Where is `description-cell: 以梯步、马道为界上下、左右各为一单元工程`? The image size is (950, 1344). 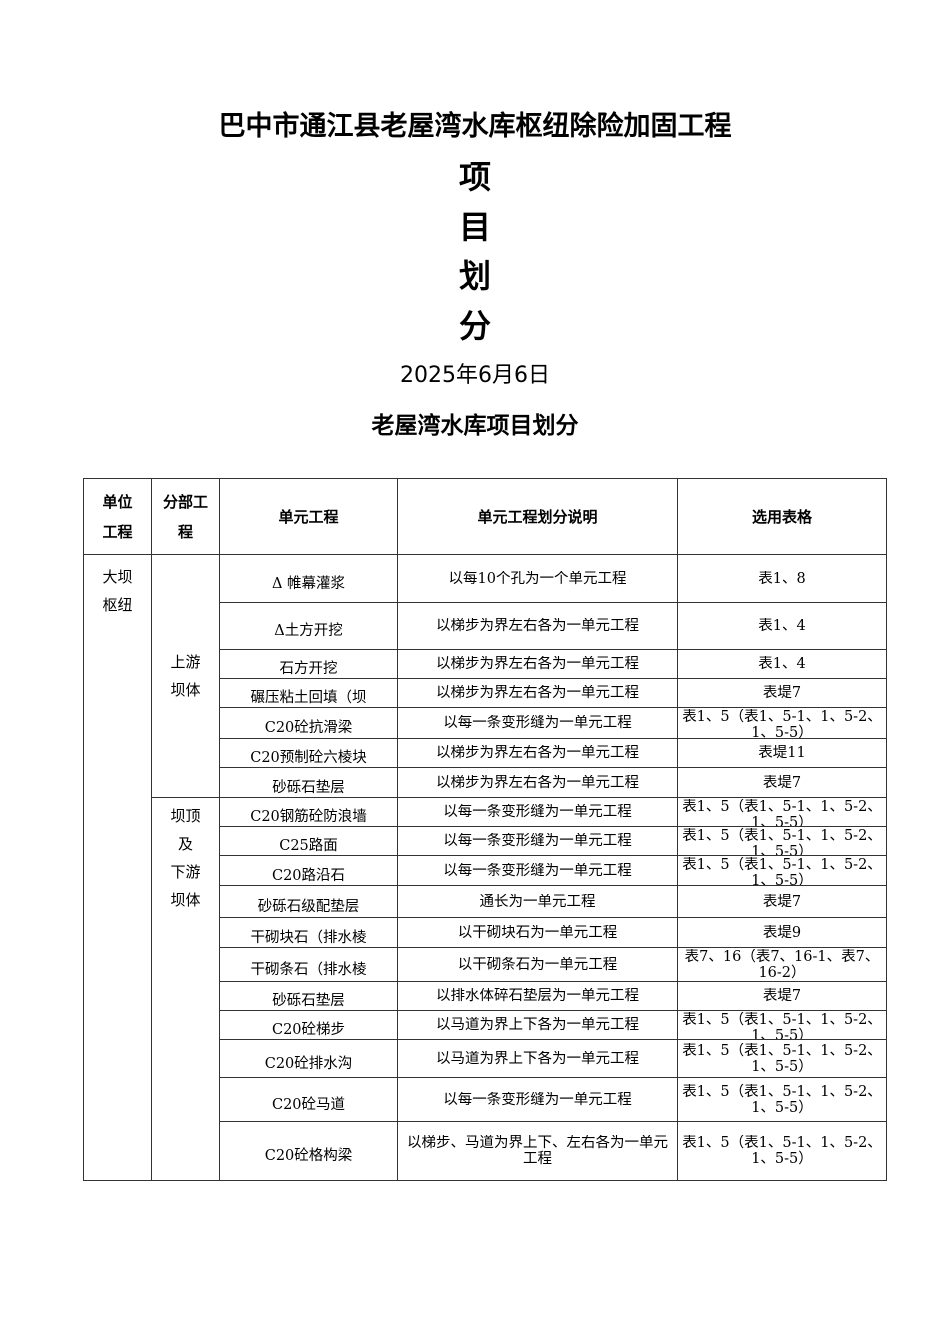 description-cell: 以梯步、马道为界上下、左右各为一单元工程 is located at coordinates (537, 1151).